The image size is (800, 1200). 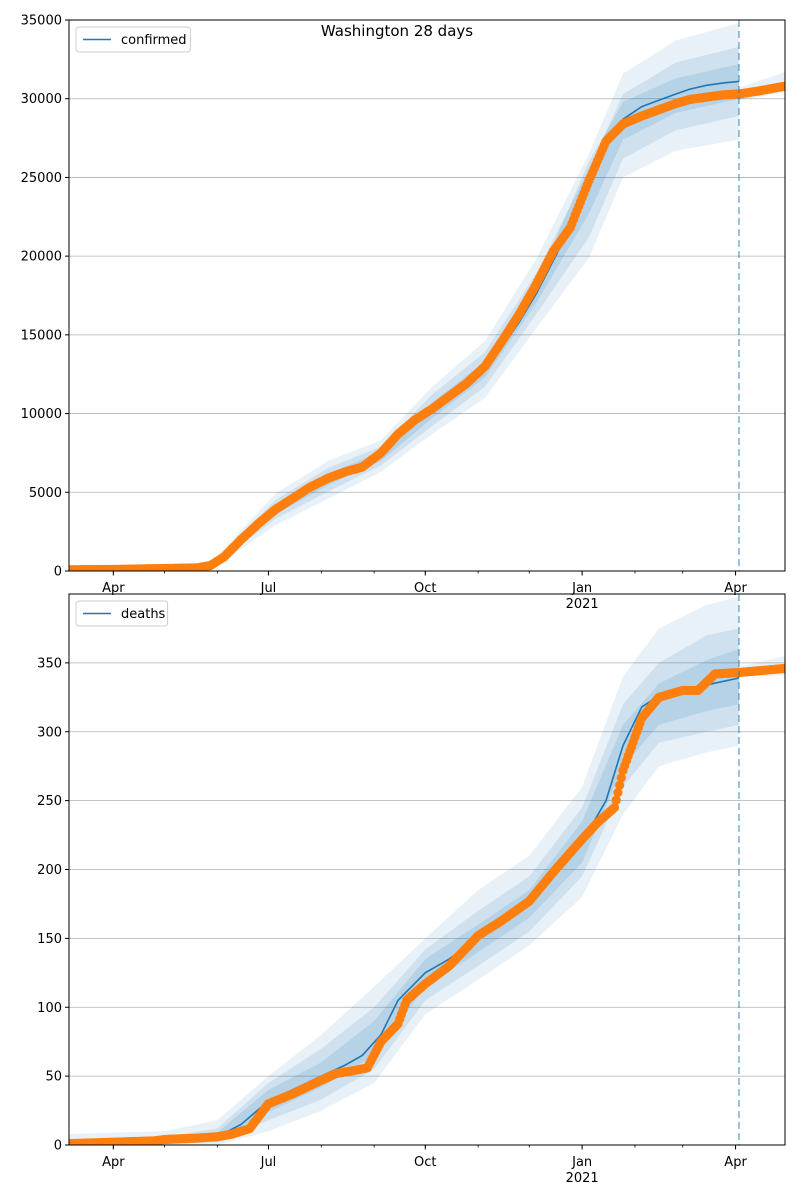 What do you see at coordinates (49, 1008) in the screenshot?
I see `y-tick-label: 100` at bounding box center [49, 1008].